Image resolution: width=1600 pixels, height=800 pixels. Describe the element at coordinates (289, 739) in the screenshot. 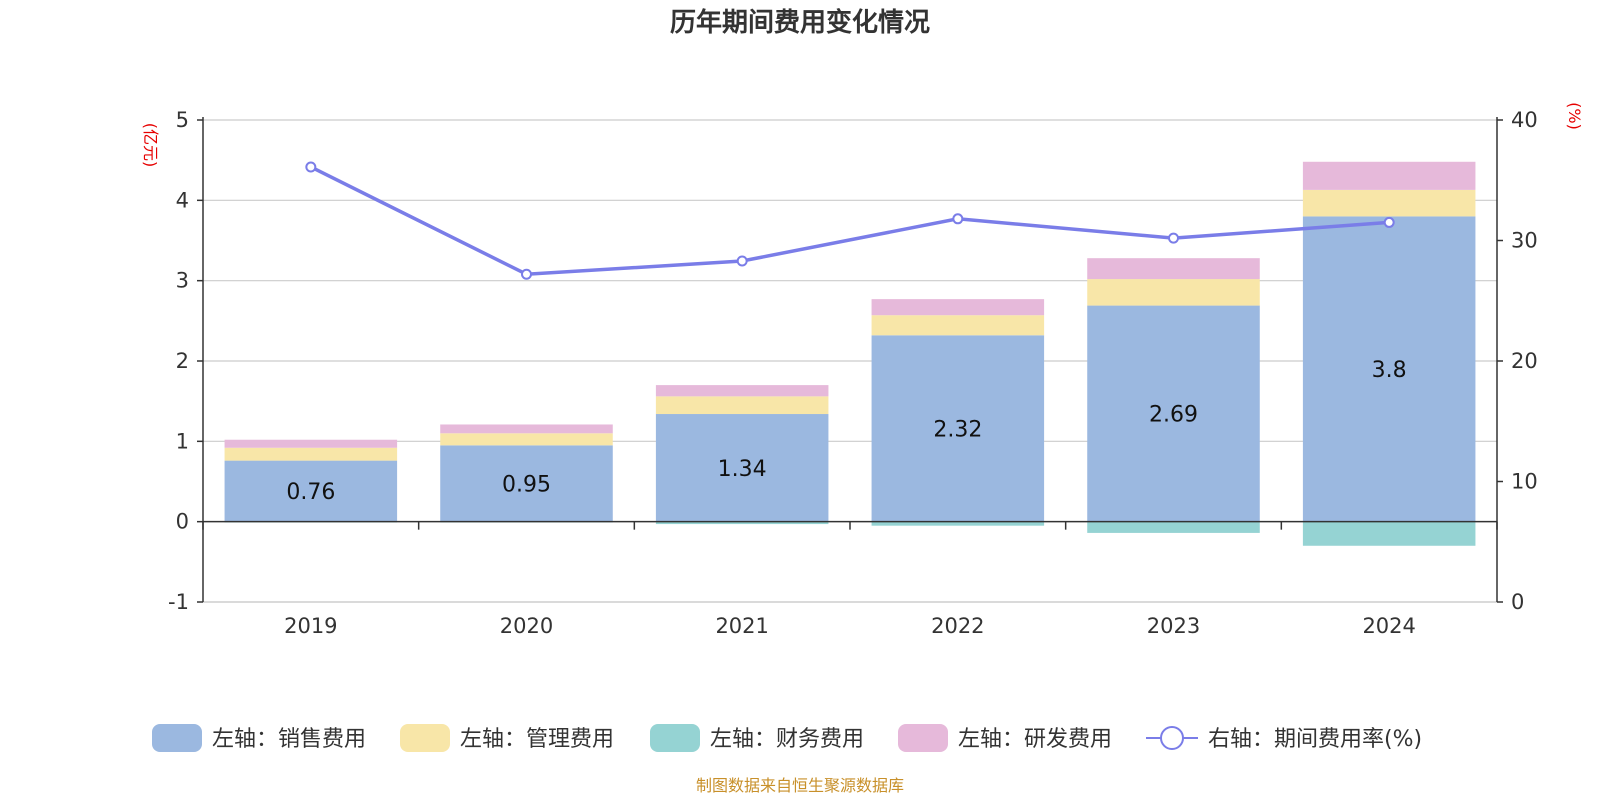

I see `legend-label: 左轴：销售费用` at that location.